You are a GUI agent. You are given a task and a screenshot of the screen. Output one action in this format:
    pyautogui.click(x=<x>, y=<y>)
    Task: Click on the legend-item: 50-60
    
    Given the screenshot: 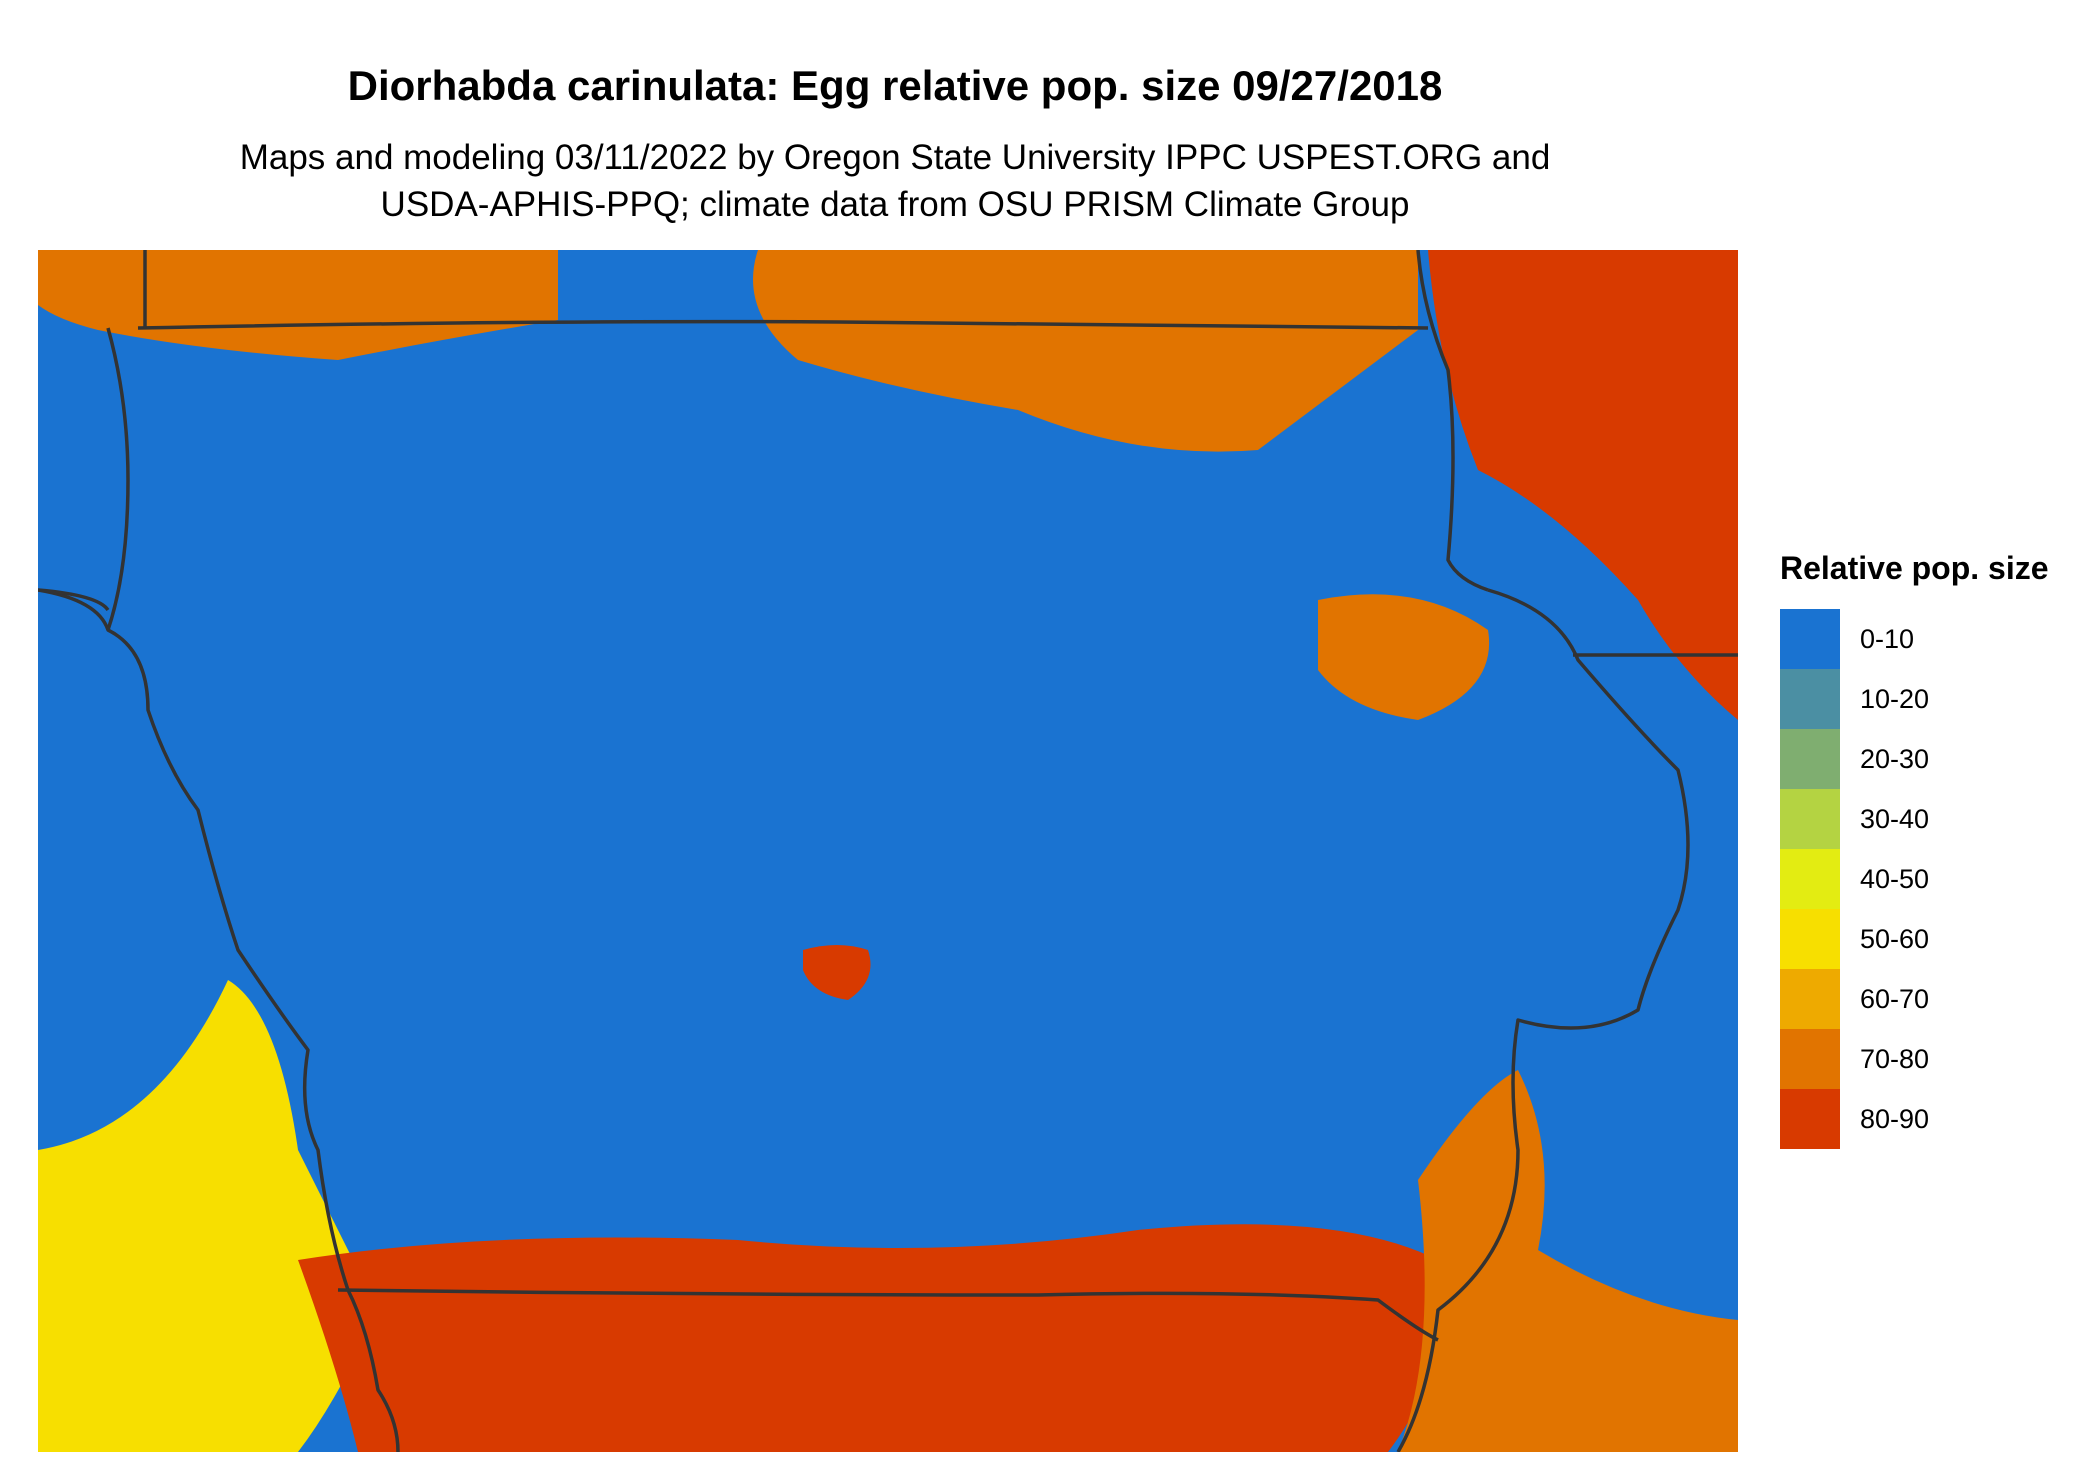 What is the action you would take?
    pyautogui.click(x=1914, y=939)
    